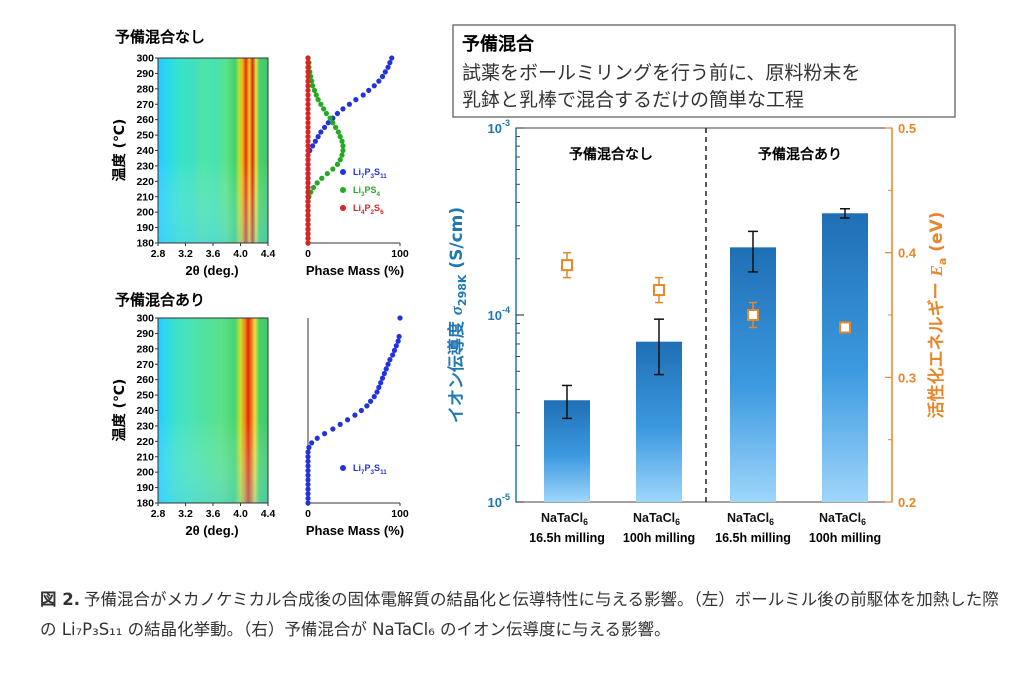 This screenshot has height=685, width=1024. I want to click on left-axis-ticks: 10-510 -4 10⁻³, so click(506, 314).